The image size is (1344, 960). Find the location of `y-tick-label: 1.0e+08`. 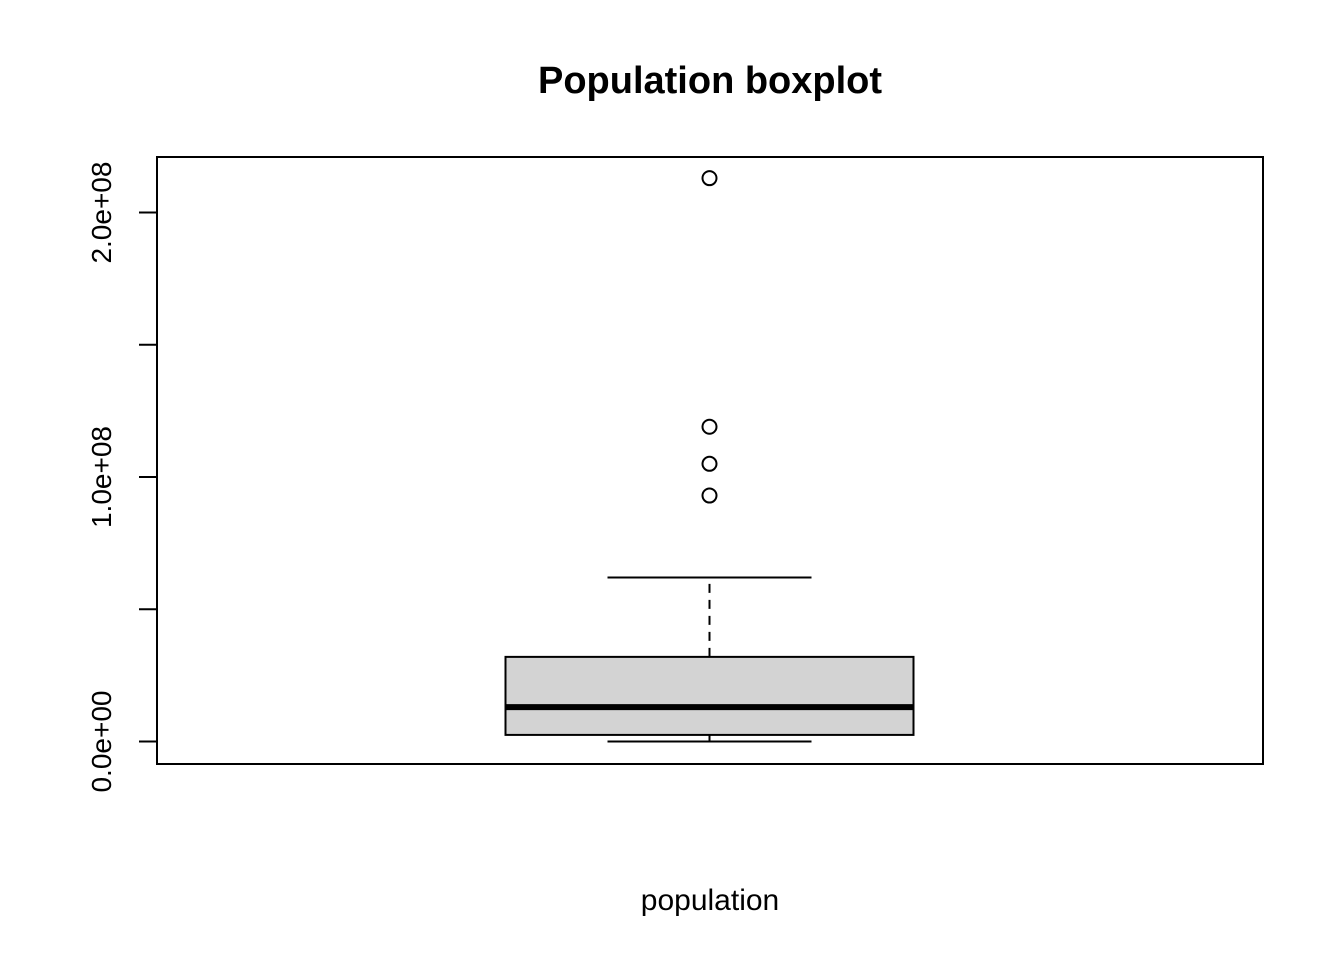

y-tick-label: 1.0e+08 is located at coordinates (101, 477).